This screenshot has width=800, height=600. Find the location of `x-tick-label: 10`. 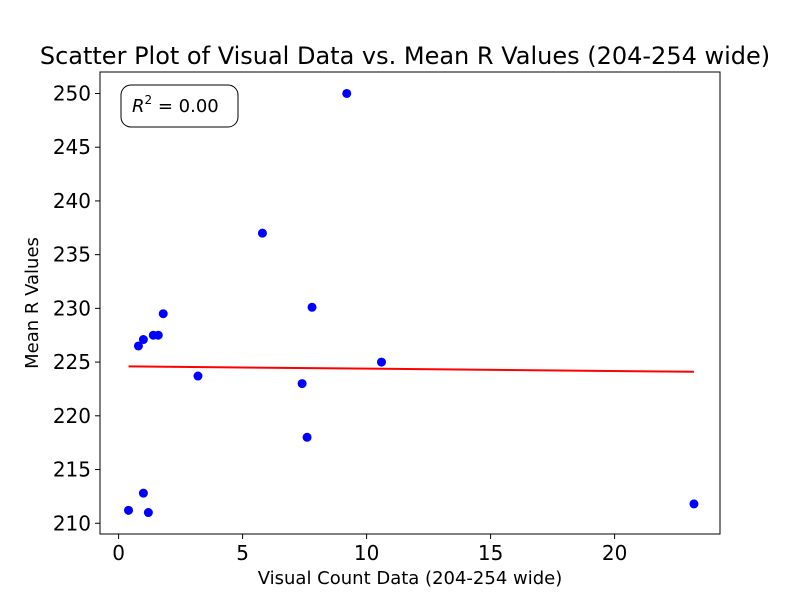

x-tick-label: 10 is located at coordinates (366, 553).